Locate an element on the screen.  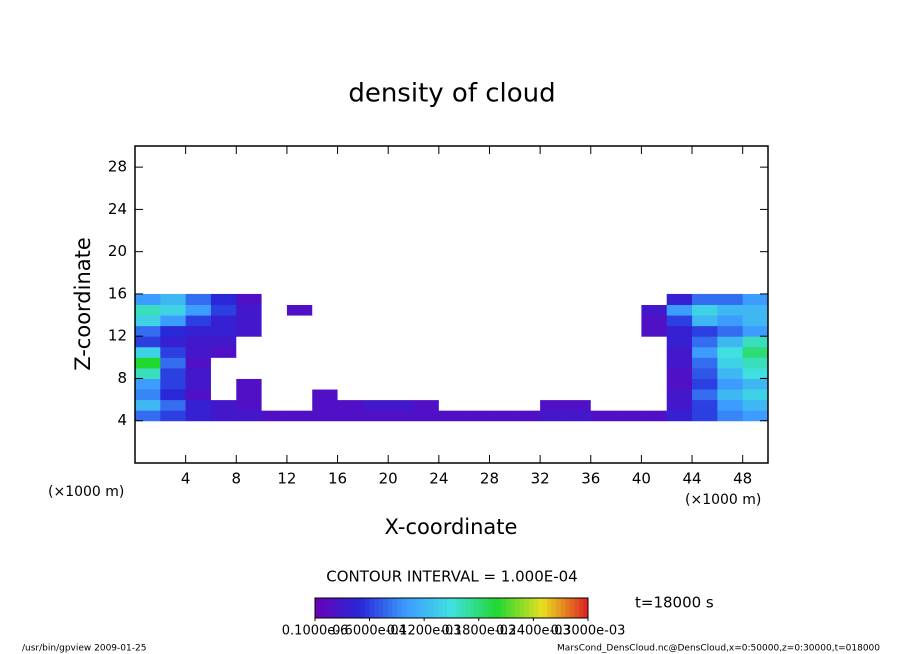
contour-interval: CONTOUR INTERVAL = 1.000E-04 is located at coordinates (451, 577).